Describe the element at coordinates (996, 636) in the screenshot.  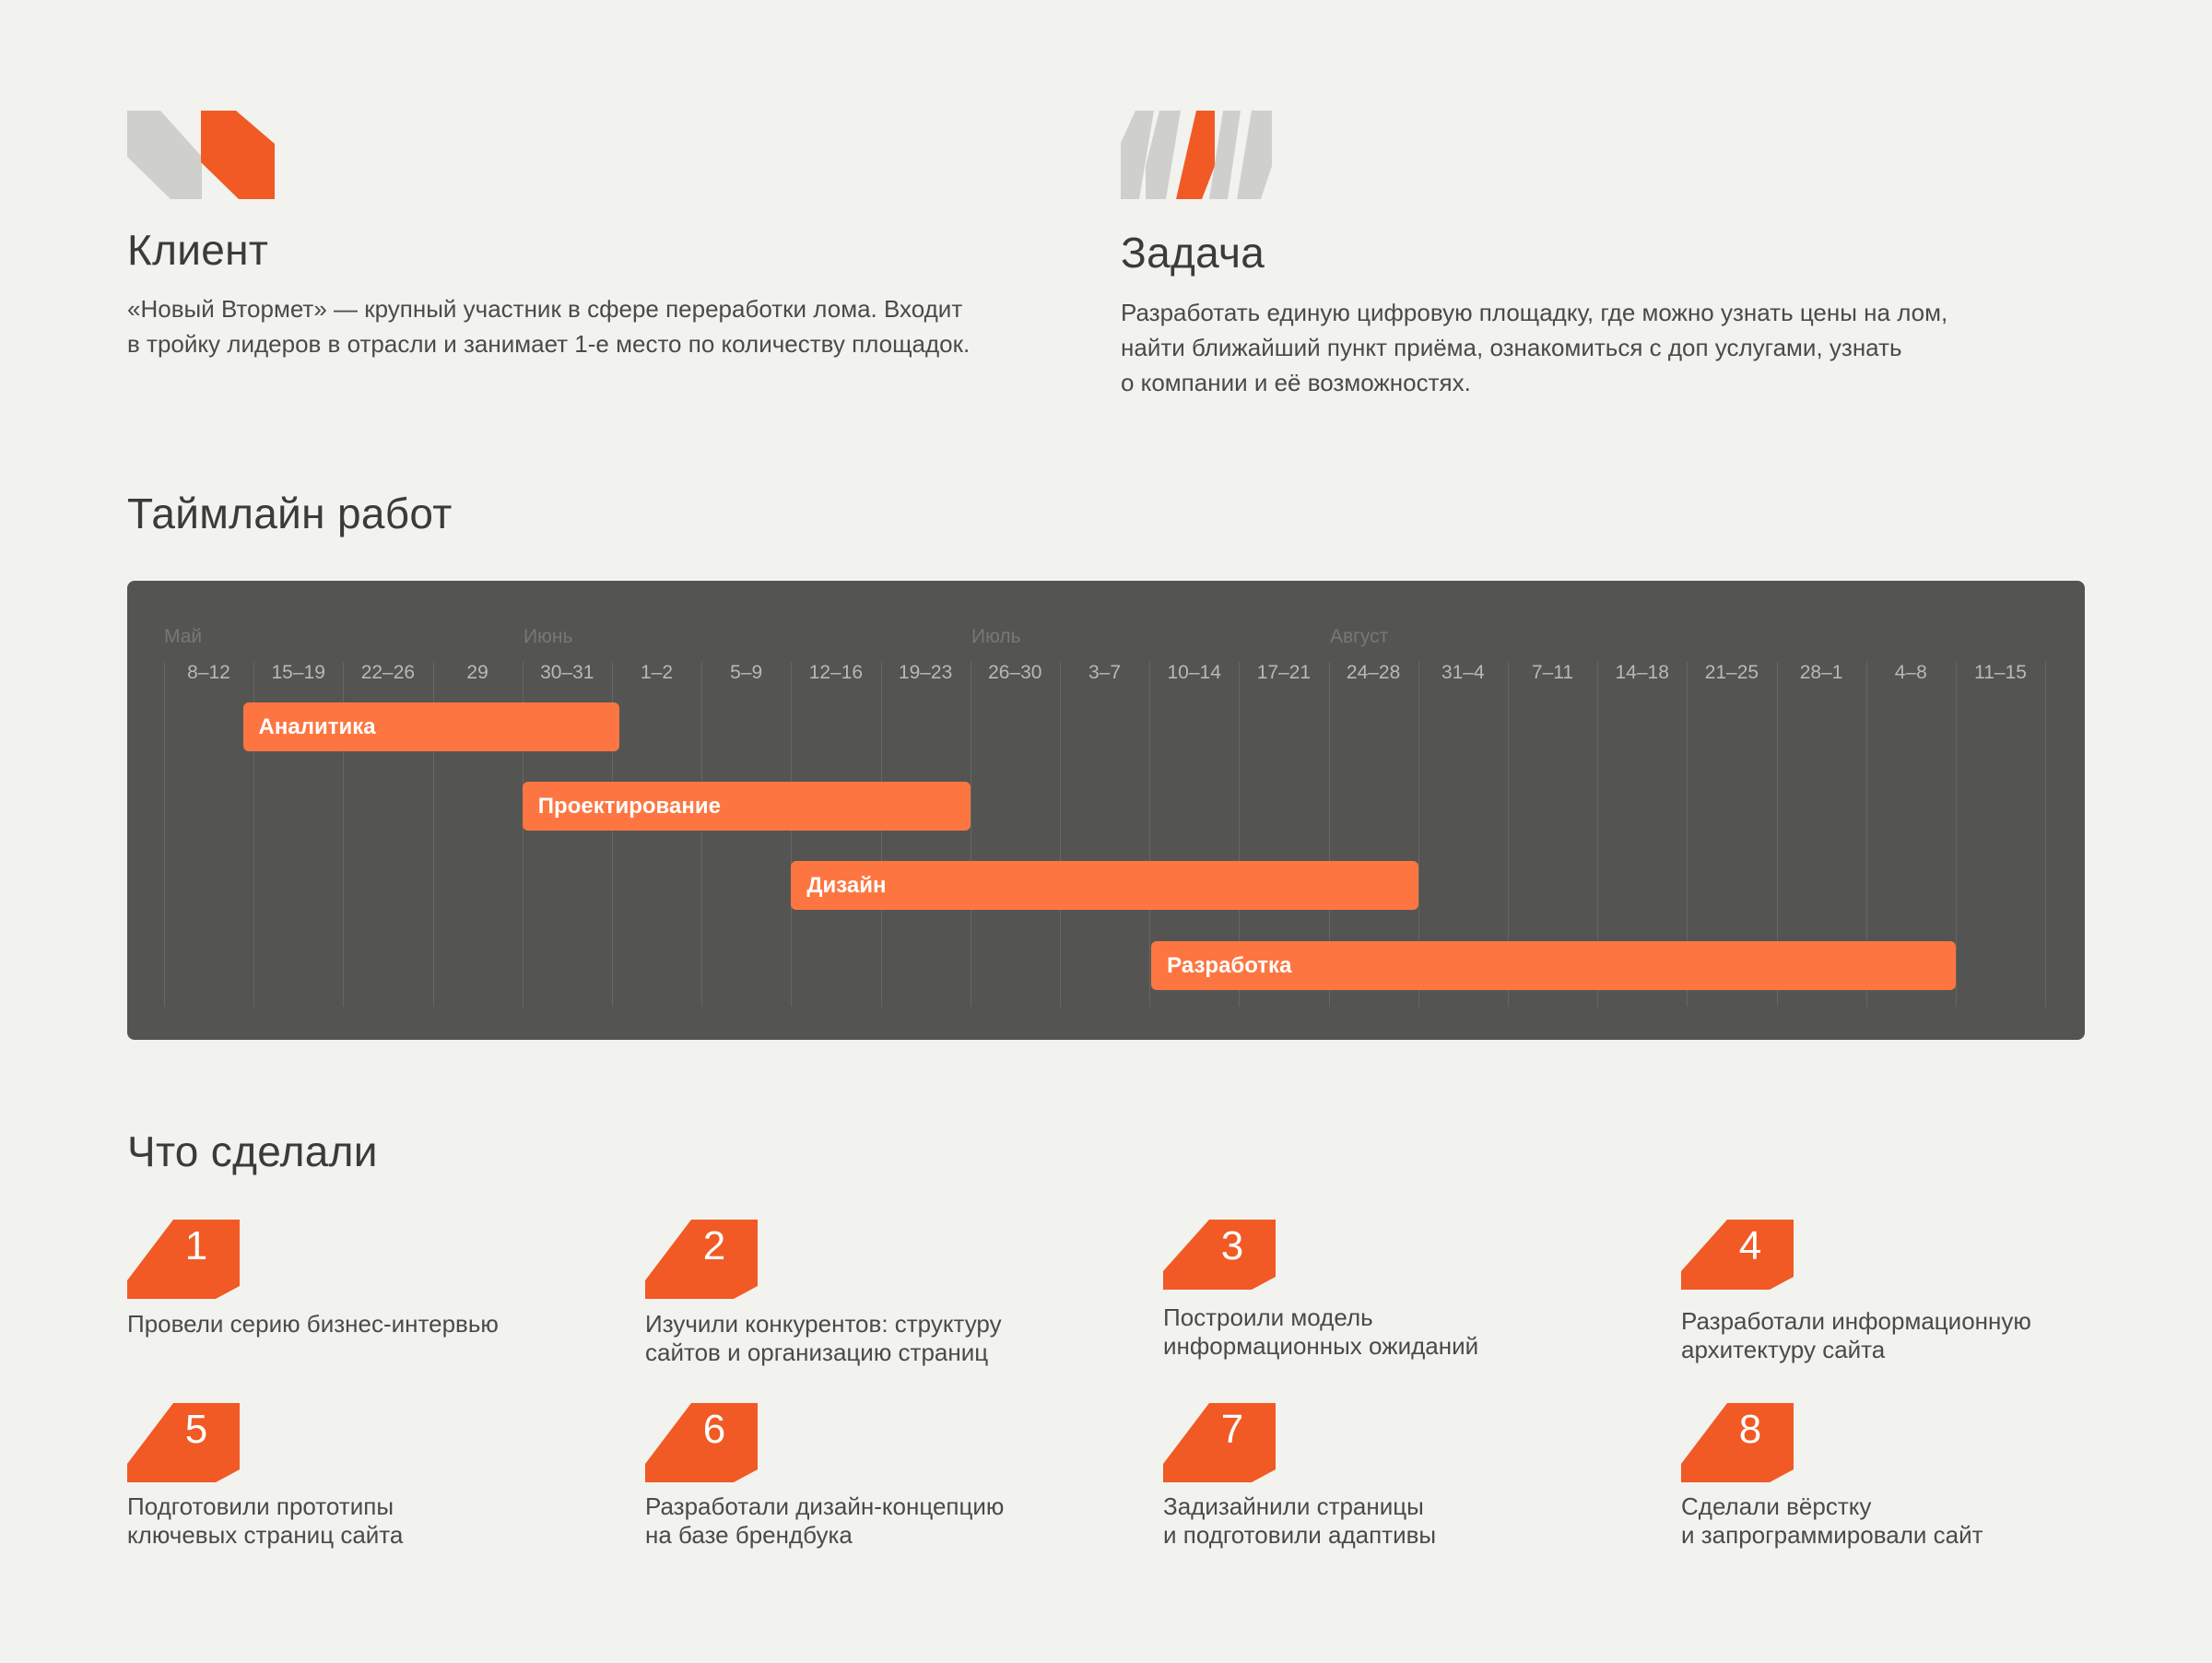
I see `month-label: Июль` at that location.